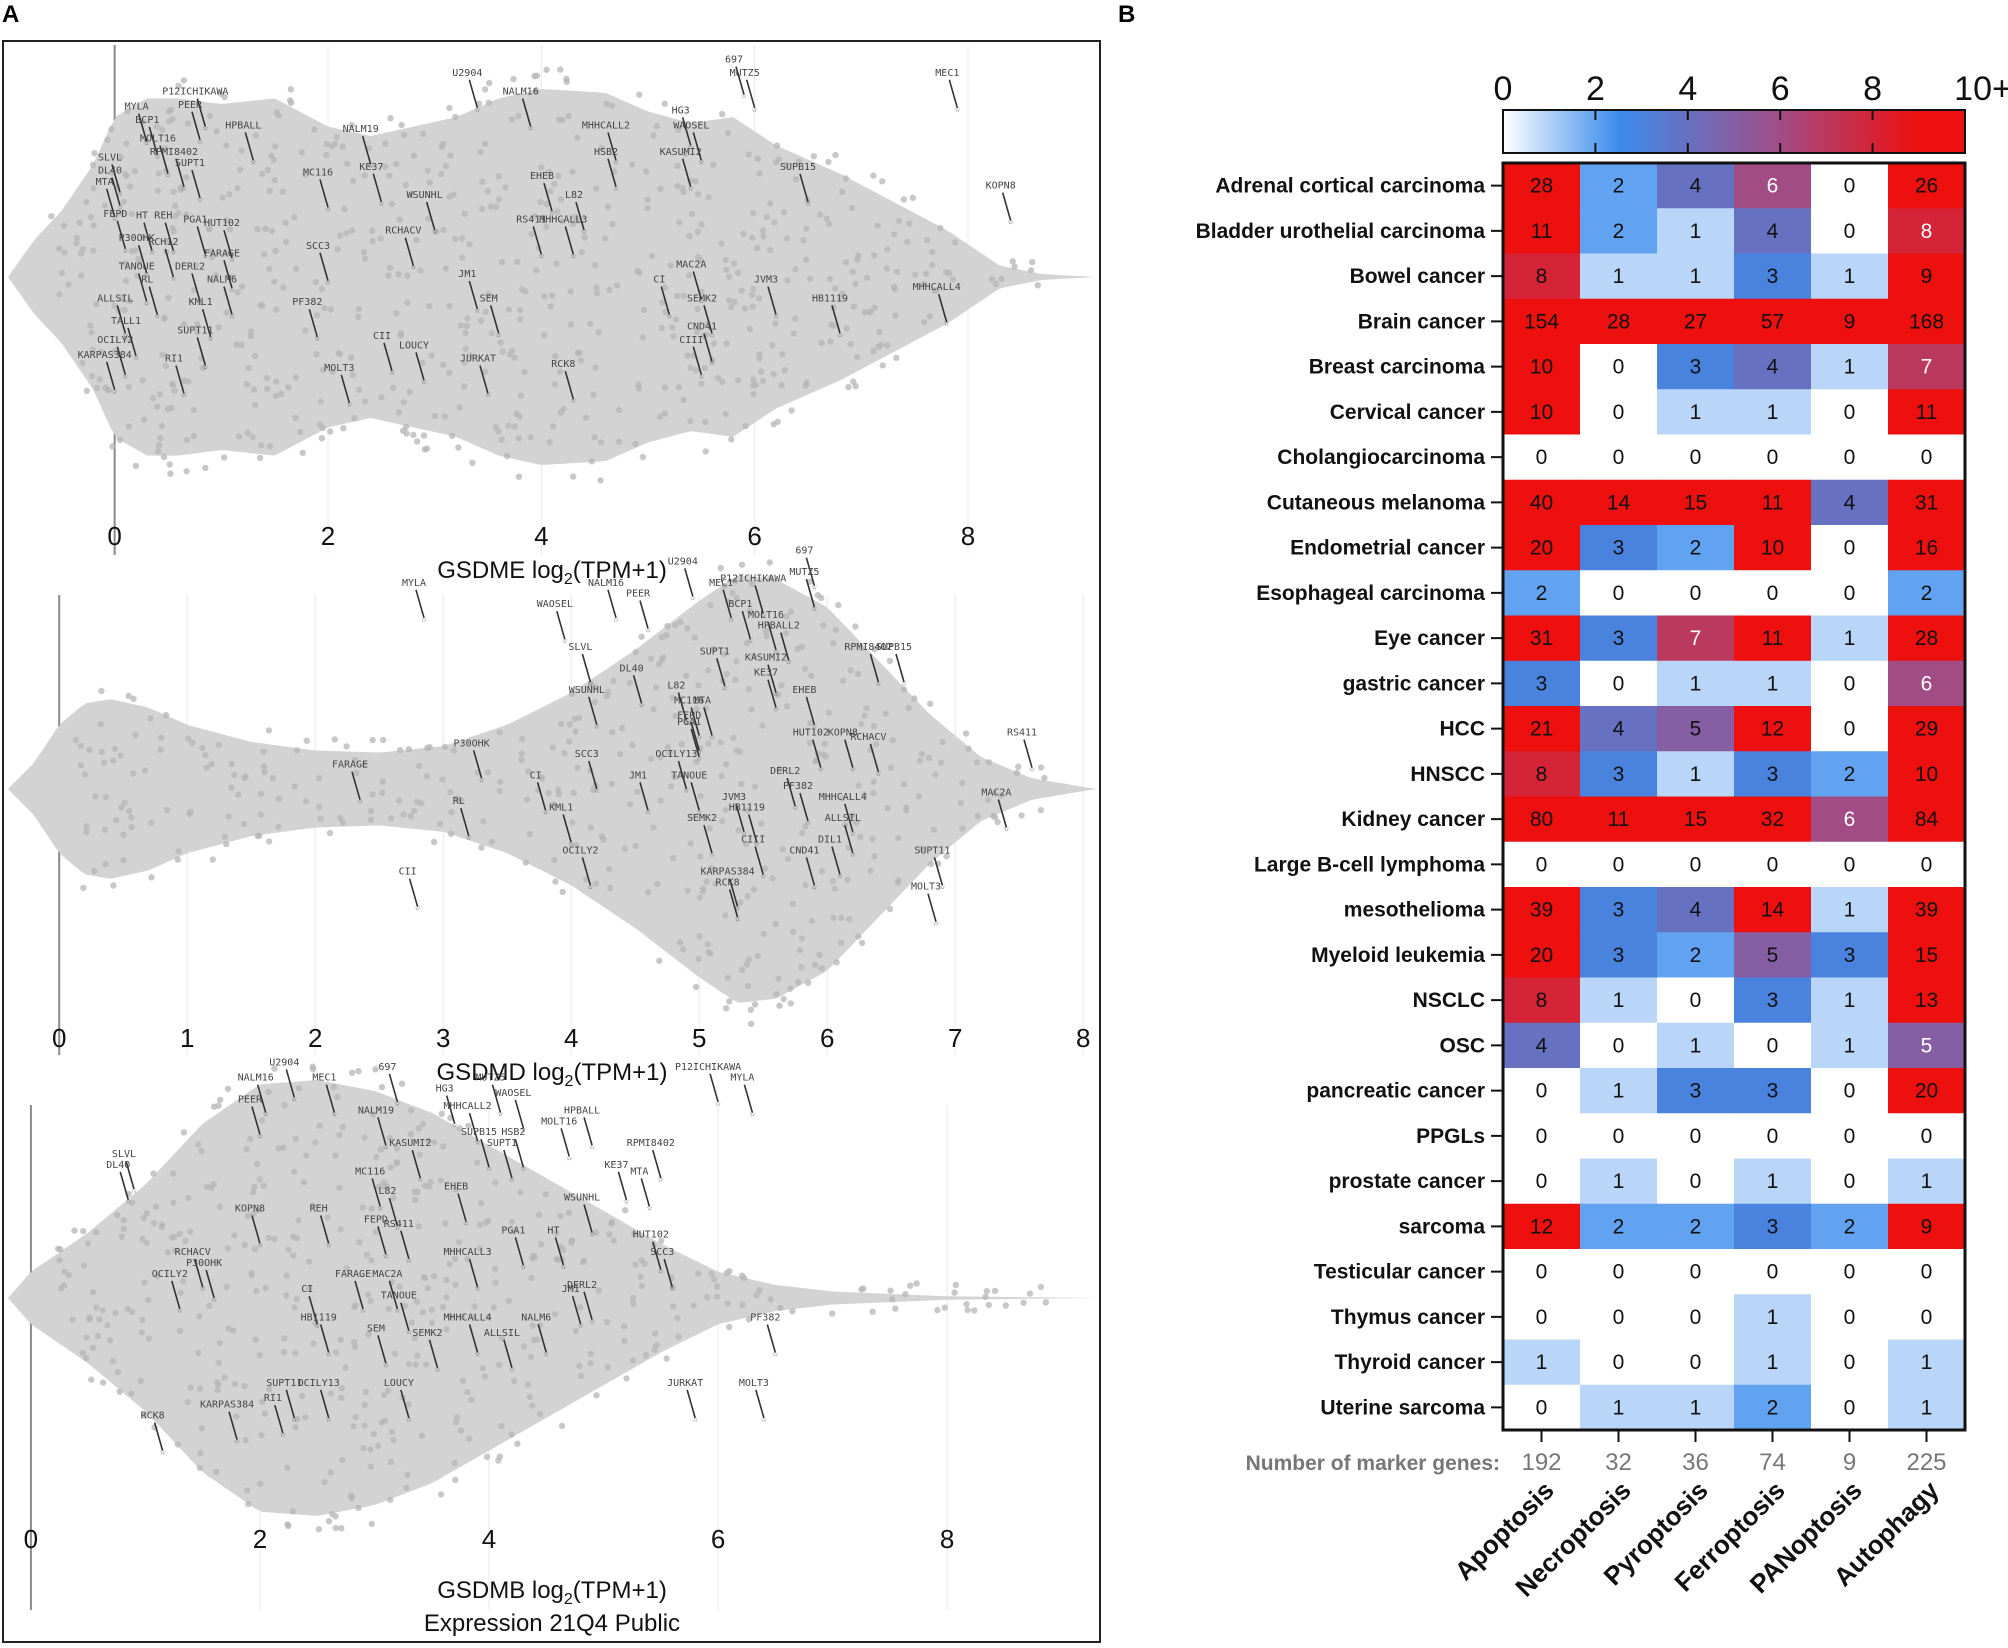 This screenshot has width=2008, height=1648. I want to click on cell-value: 0, so click(1619, 367).